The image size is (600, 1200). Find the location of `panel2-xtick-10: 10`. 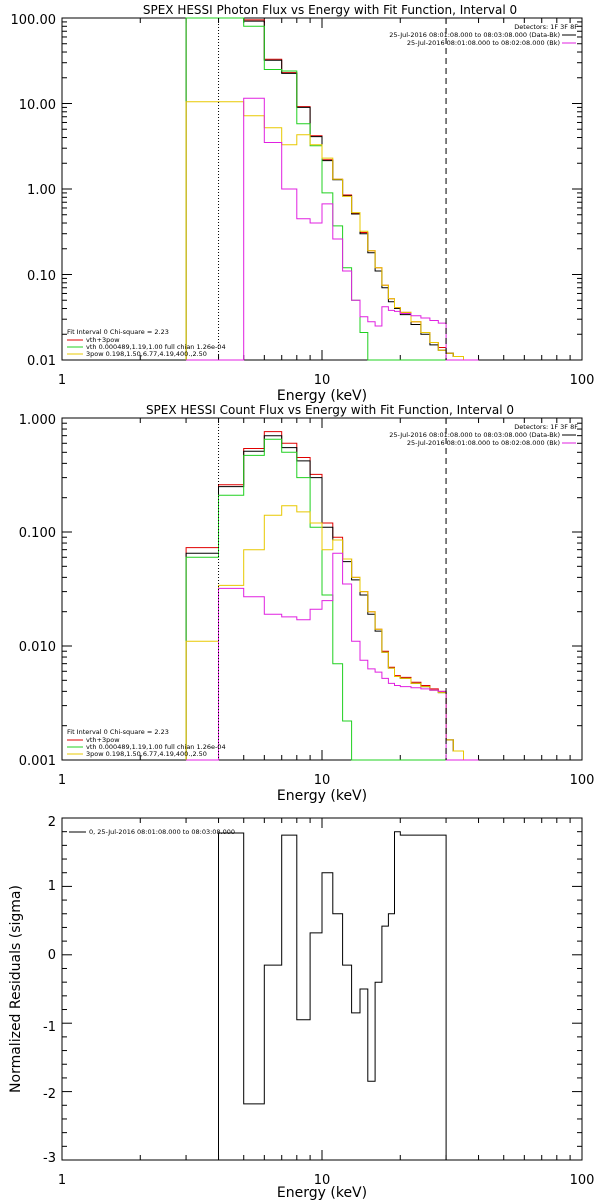

panel2-xtick-10: 10 is located at coordinates (322, 780).